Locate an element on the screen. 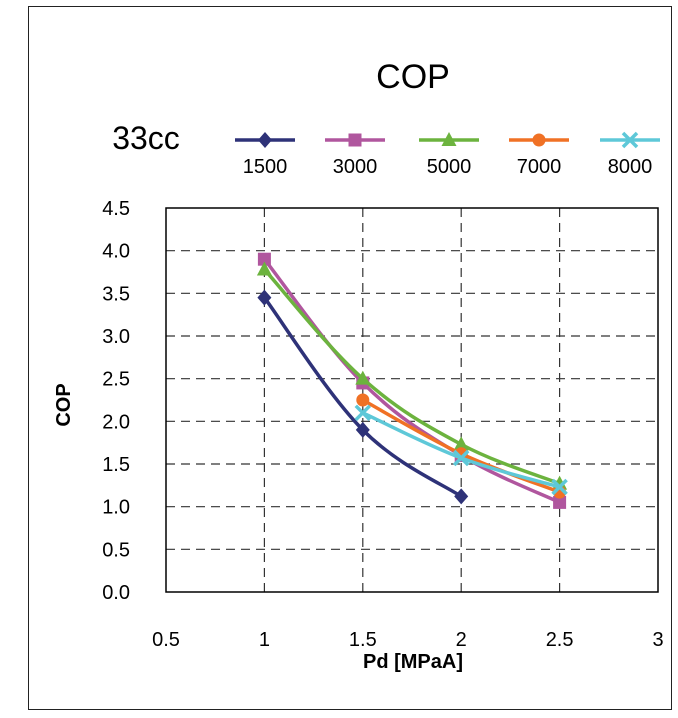 The image size is (678, 718). x-tick-label: 3 is located at coordinates (657, 640).